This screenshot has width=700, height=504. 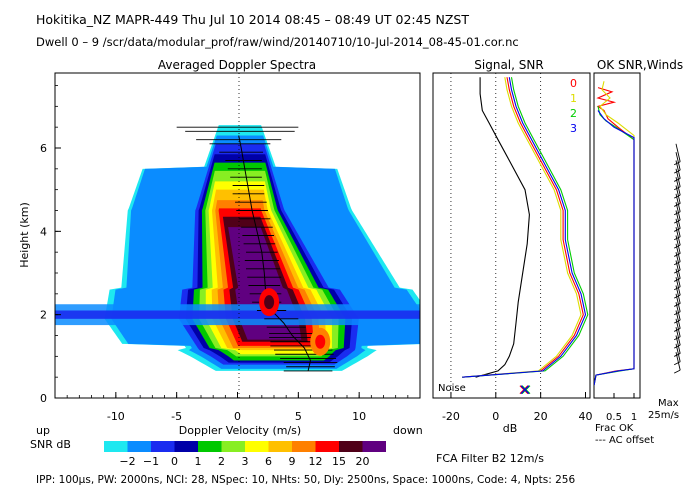 What do you see at coordinates (43, 398) in the screenshot?
I see `y-tick-label: 0` at bounding box center [43, 398].